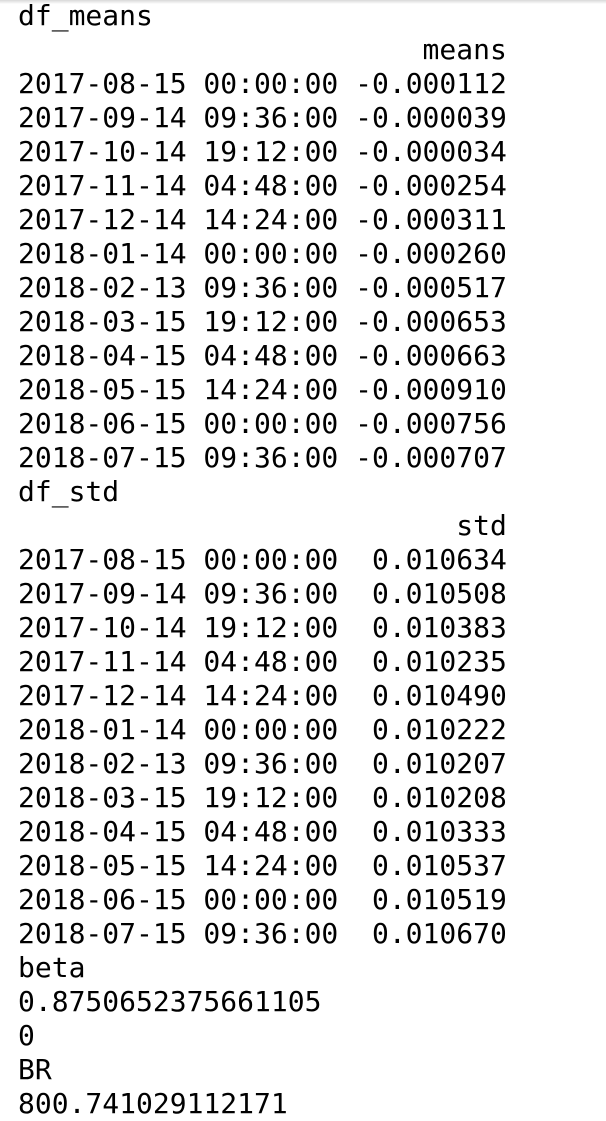 The image size is (606, 1121). I want to click on data-row: 2017-10-14 19:12:00 -0.000034, so click(262, 152).